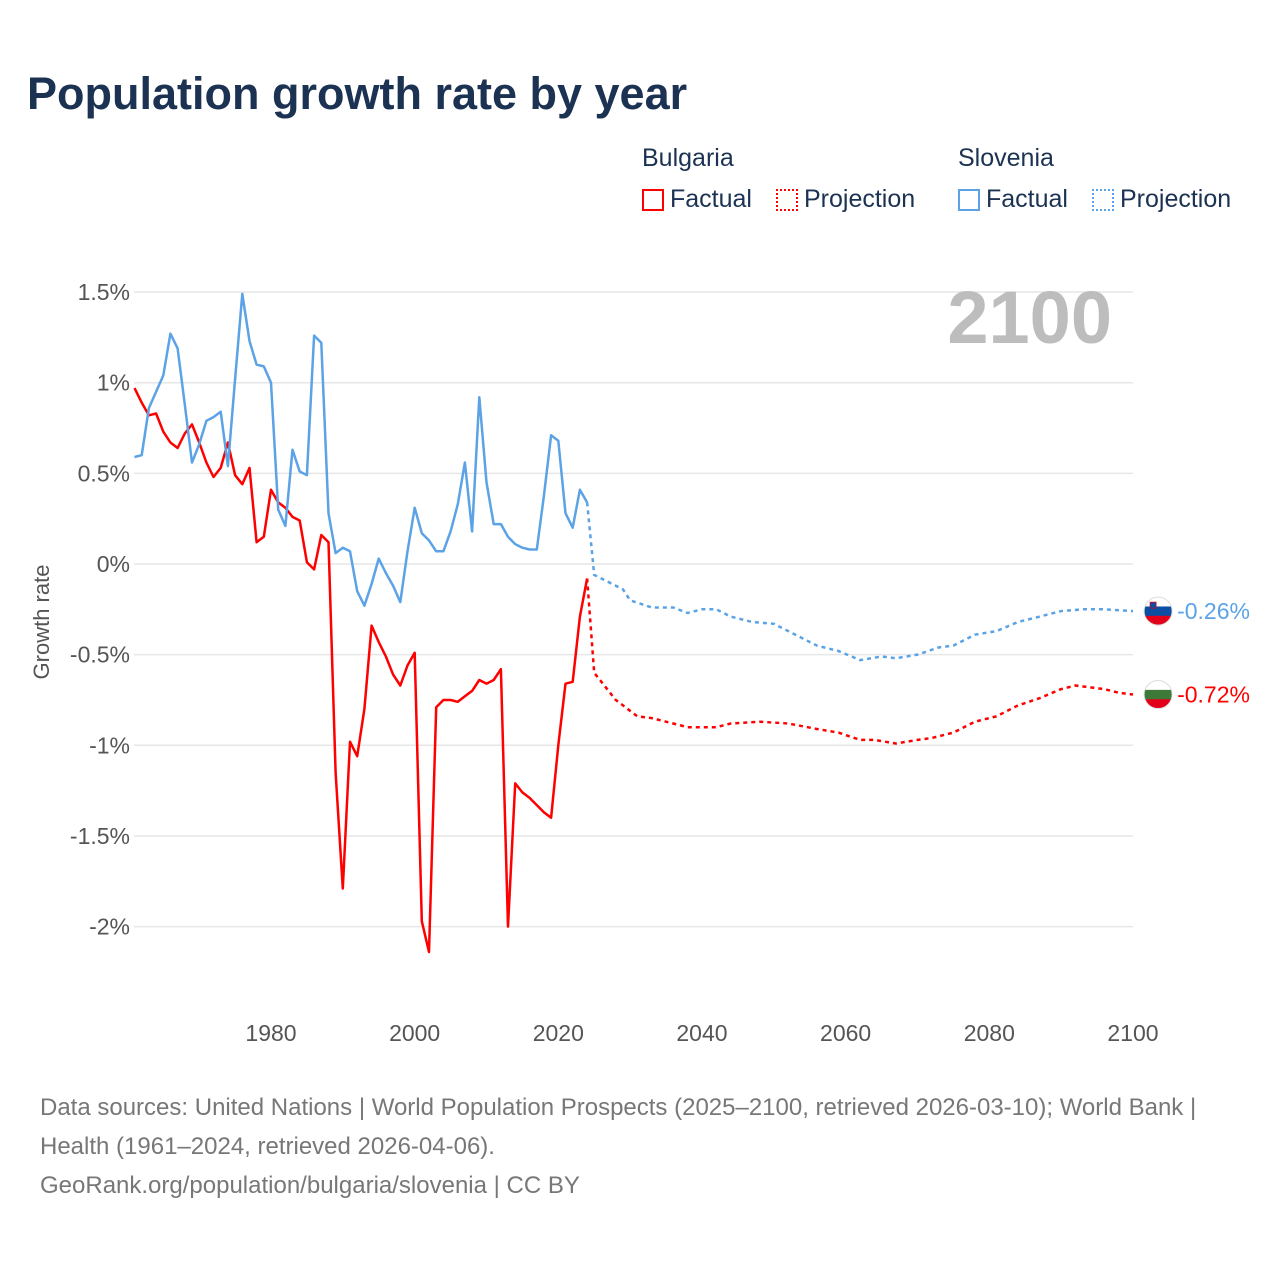 The width and height of the screenshot is (1280, 1280). Describe the element at coordinates (989, 1033) in the screenshot. I see `x-tick-label: 2080` at that location.